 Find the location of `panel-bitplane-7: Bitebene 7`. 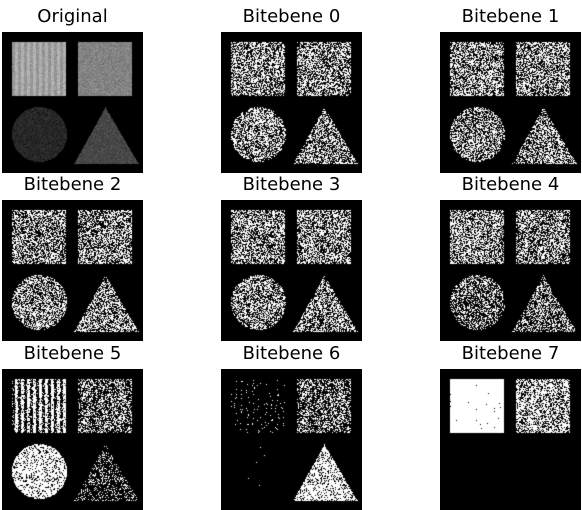

panel-bitplane-7: Bitebene 7 is located at coordinates (510, 426).